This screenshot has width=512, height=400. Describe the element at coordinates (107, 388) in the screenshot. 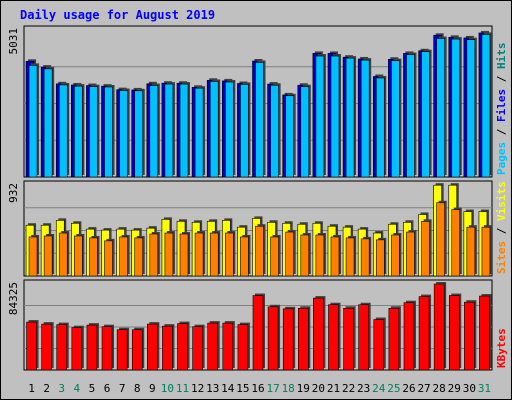

I see `x-tick-label-6: 6` at that location.